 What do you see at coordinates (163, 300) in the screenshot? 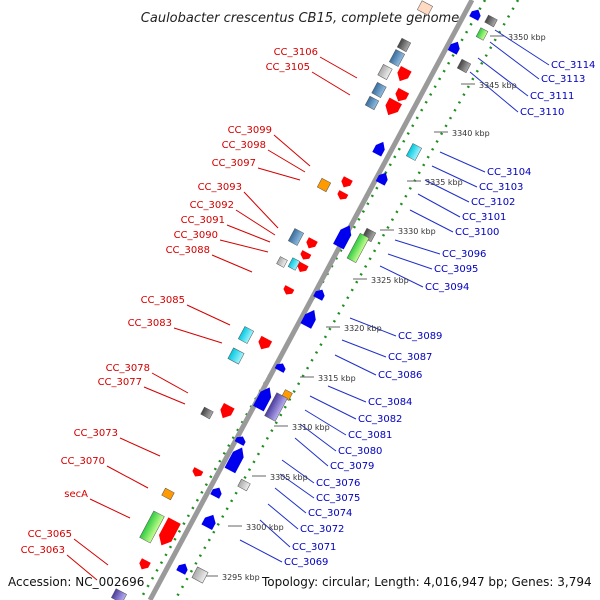
I see `forward-gene-label: CC_3085` at bounding box center [163, 300].